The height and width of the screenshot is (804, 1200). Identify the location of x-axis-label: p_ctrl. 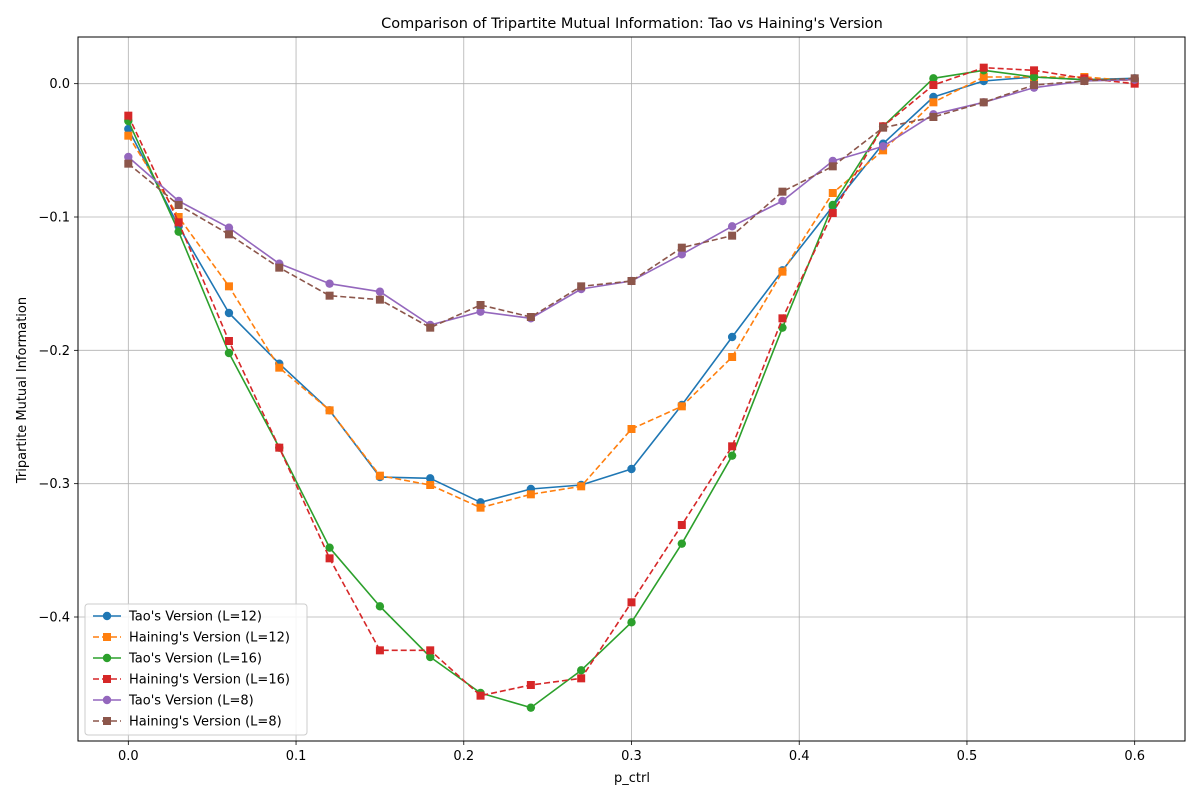
(632, 778).